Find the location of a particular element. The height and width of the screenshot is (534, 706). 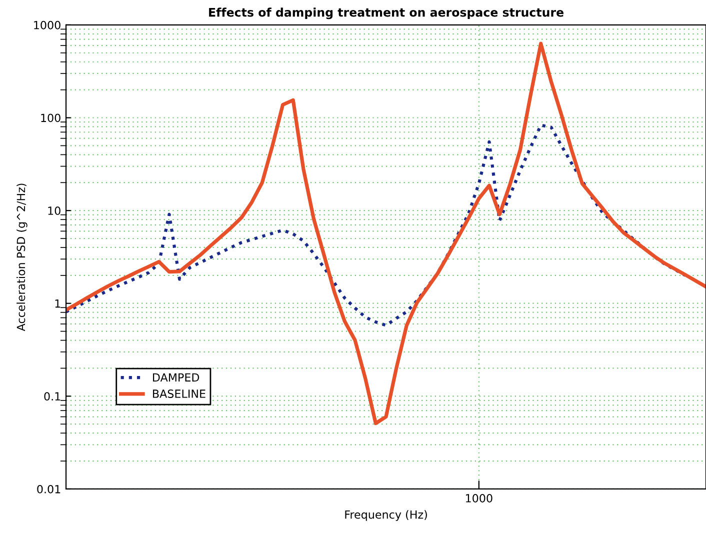

chart-title: Effects of damping treatment on aerospace structure is located at coordinates (386, 14).